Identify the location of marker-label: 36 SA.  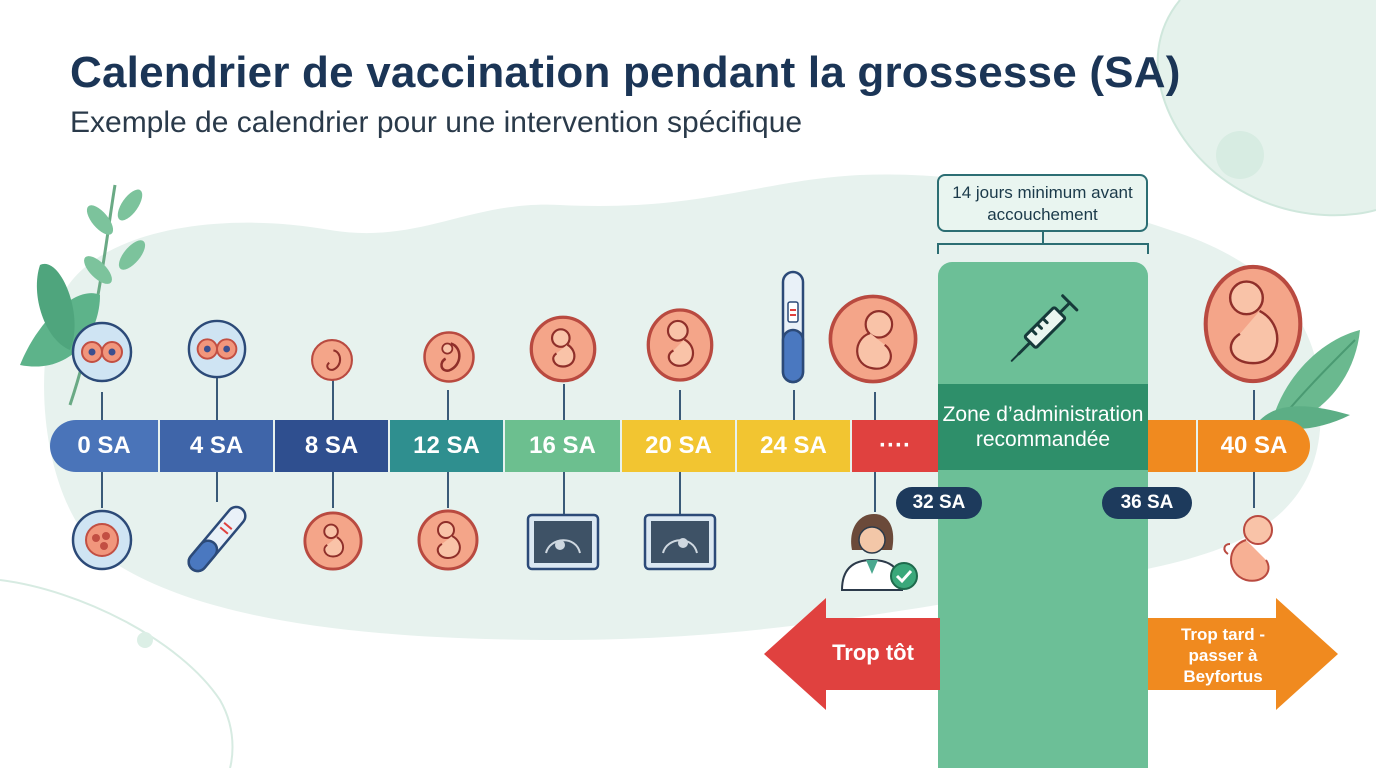
(1147, 502).